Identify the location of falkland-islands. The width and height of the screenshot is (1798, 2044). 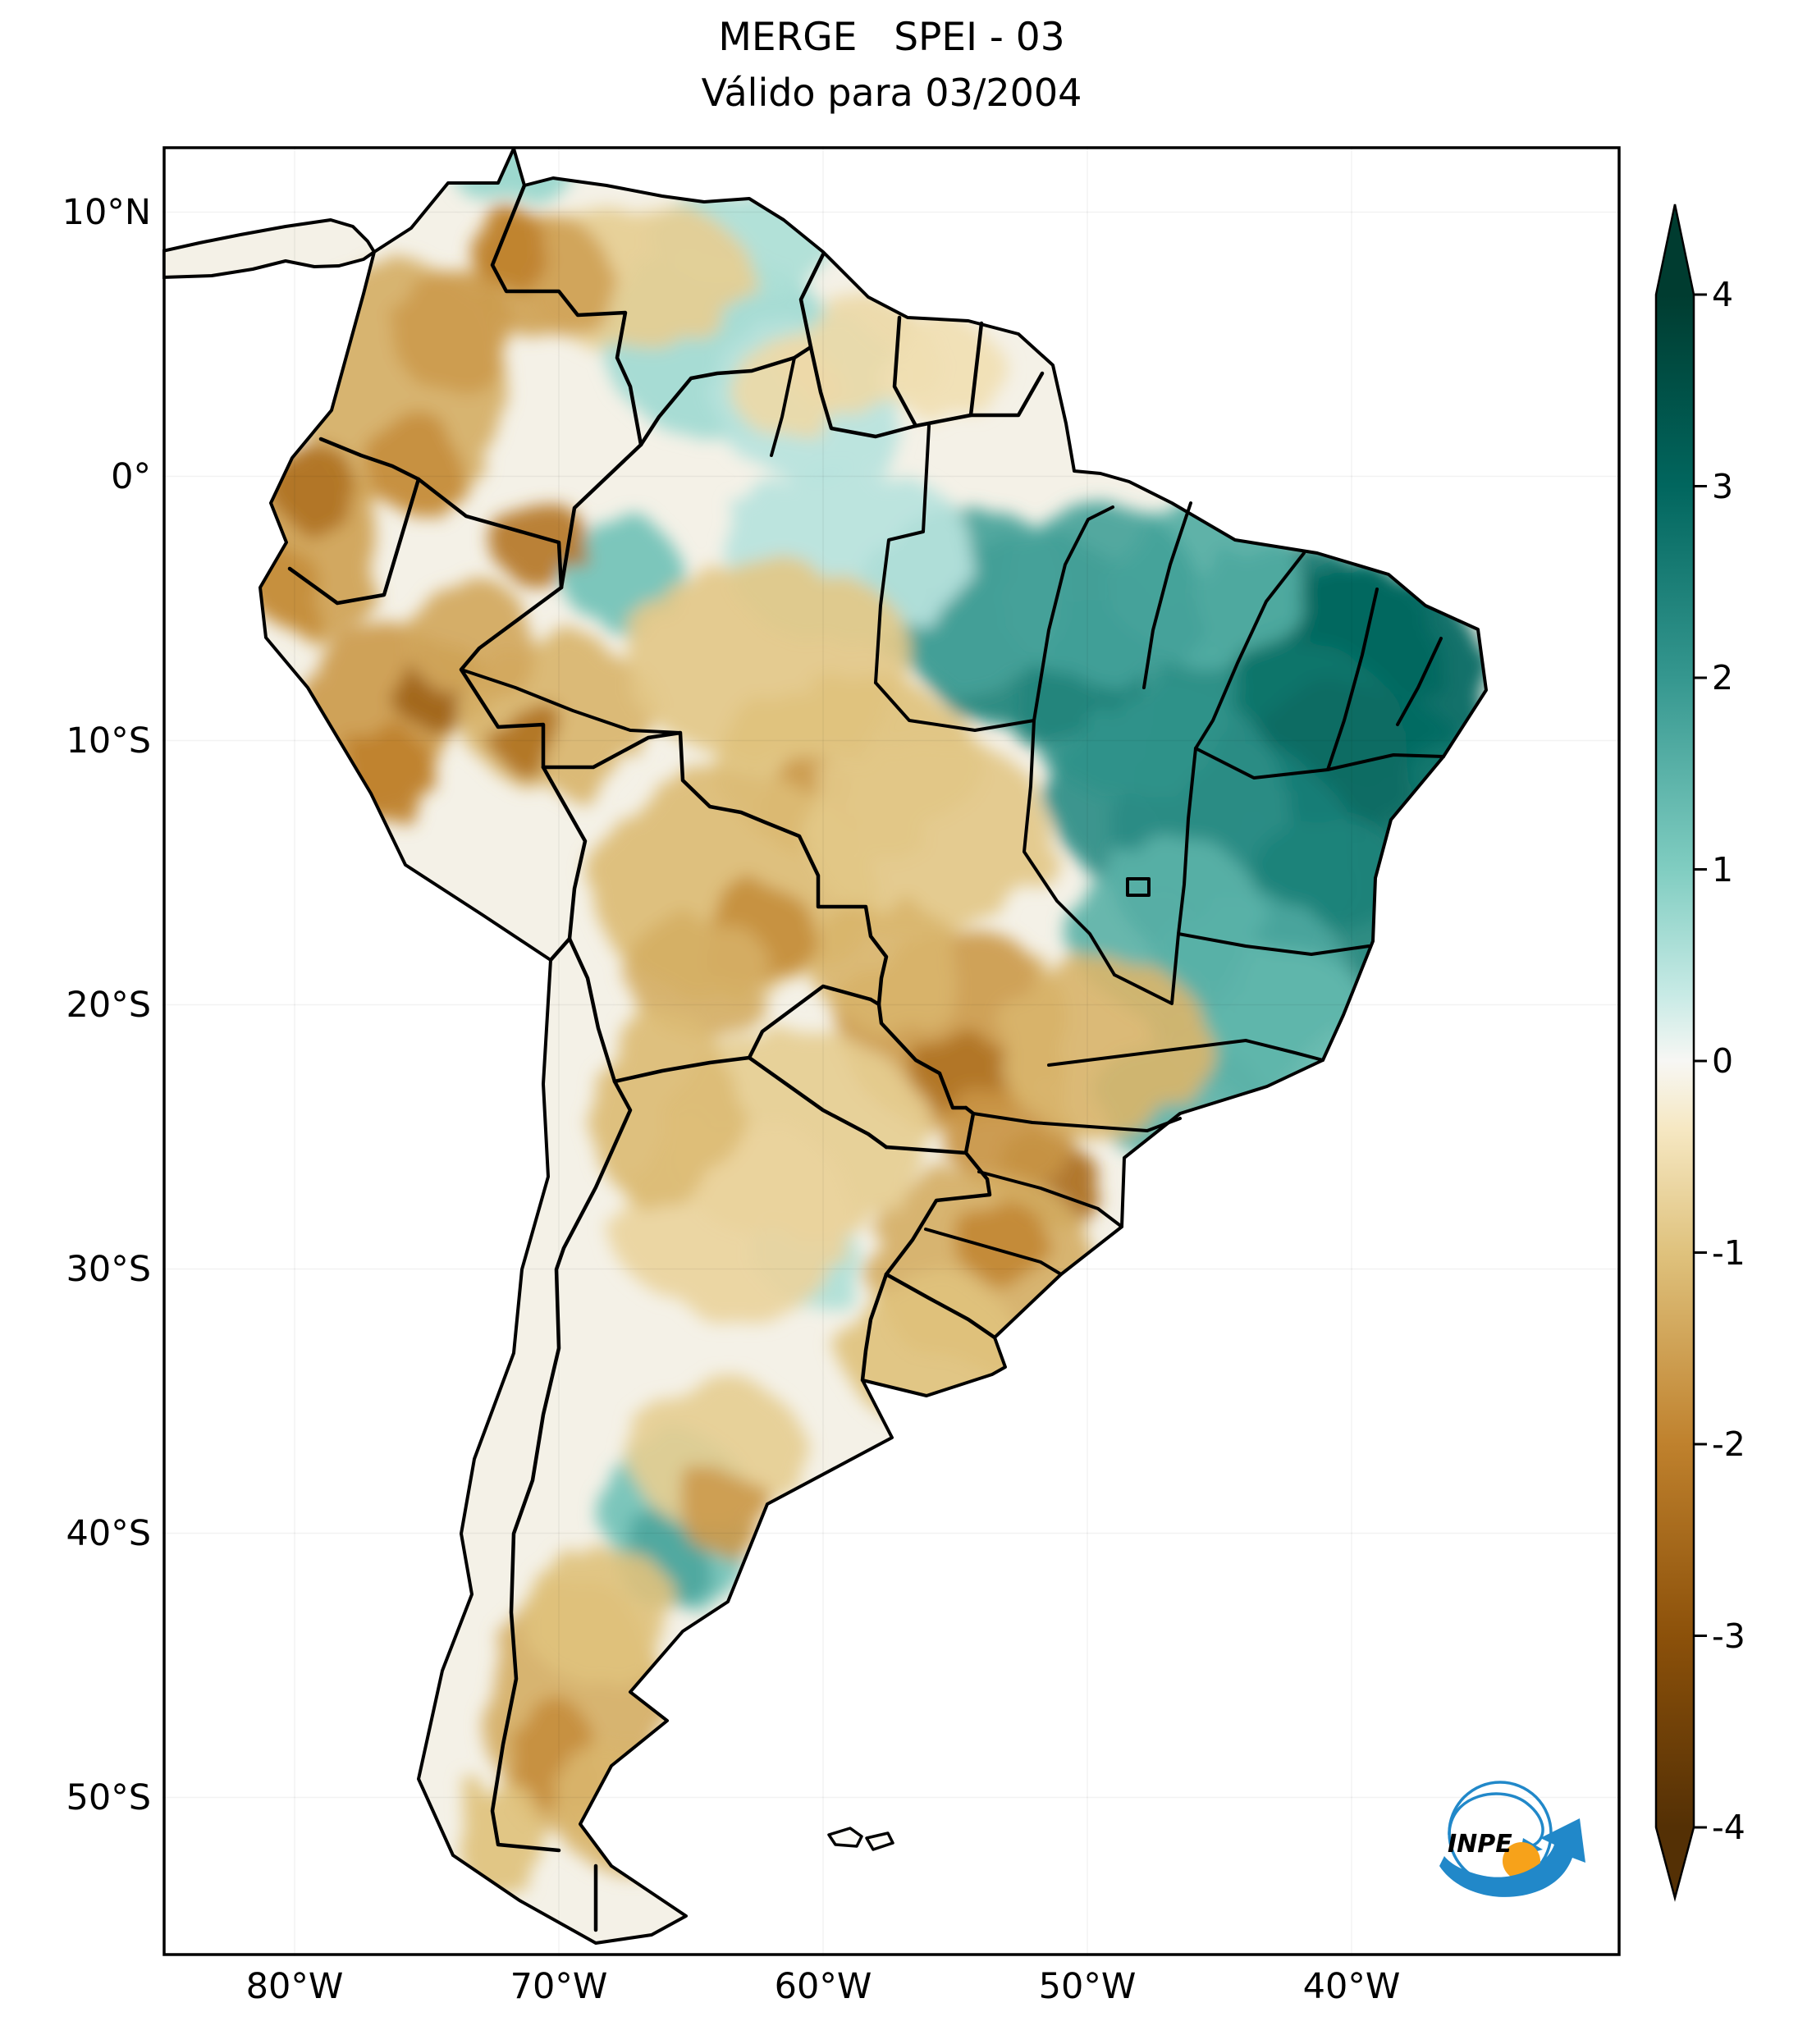
(860, 1839).